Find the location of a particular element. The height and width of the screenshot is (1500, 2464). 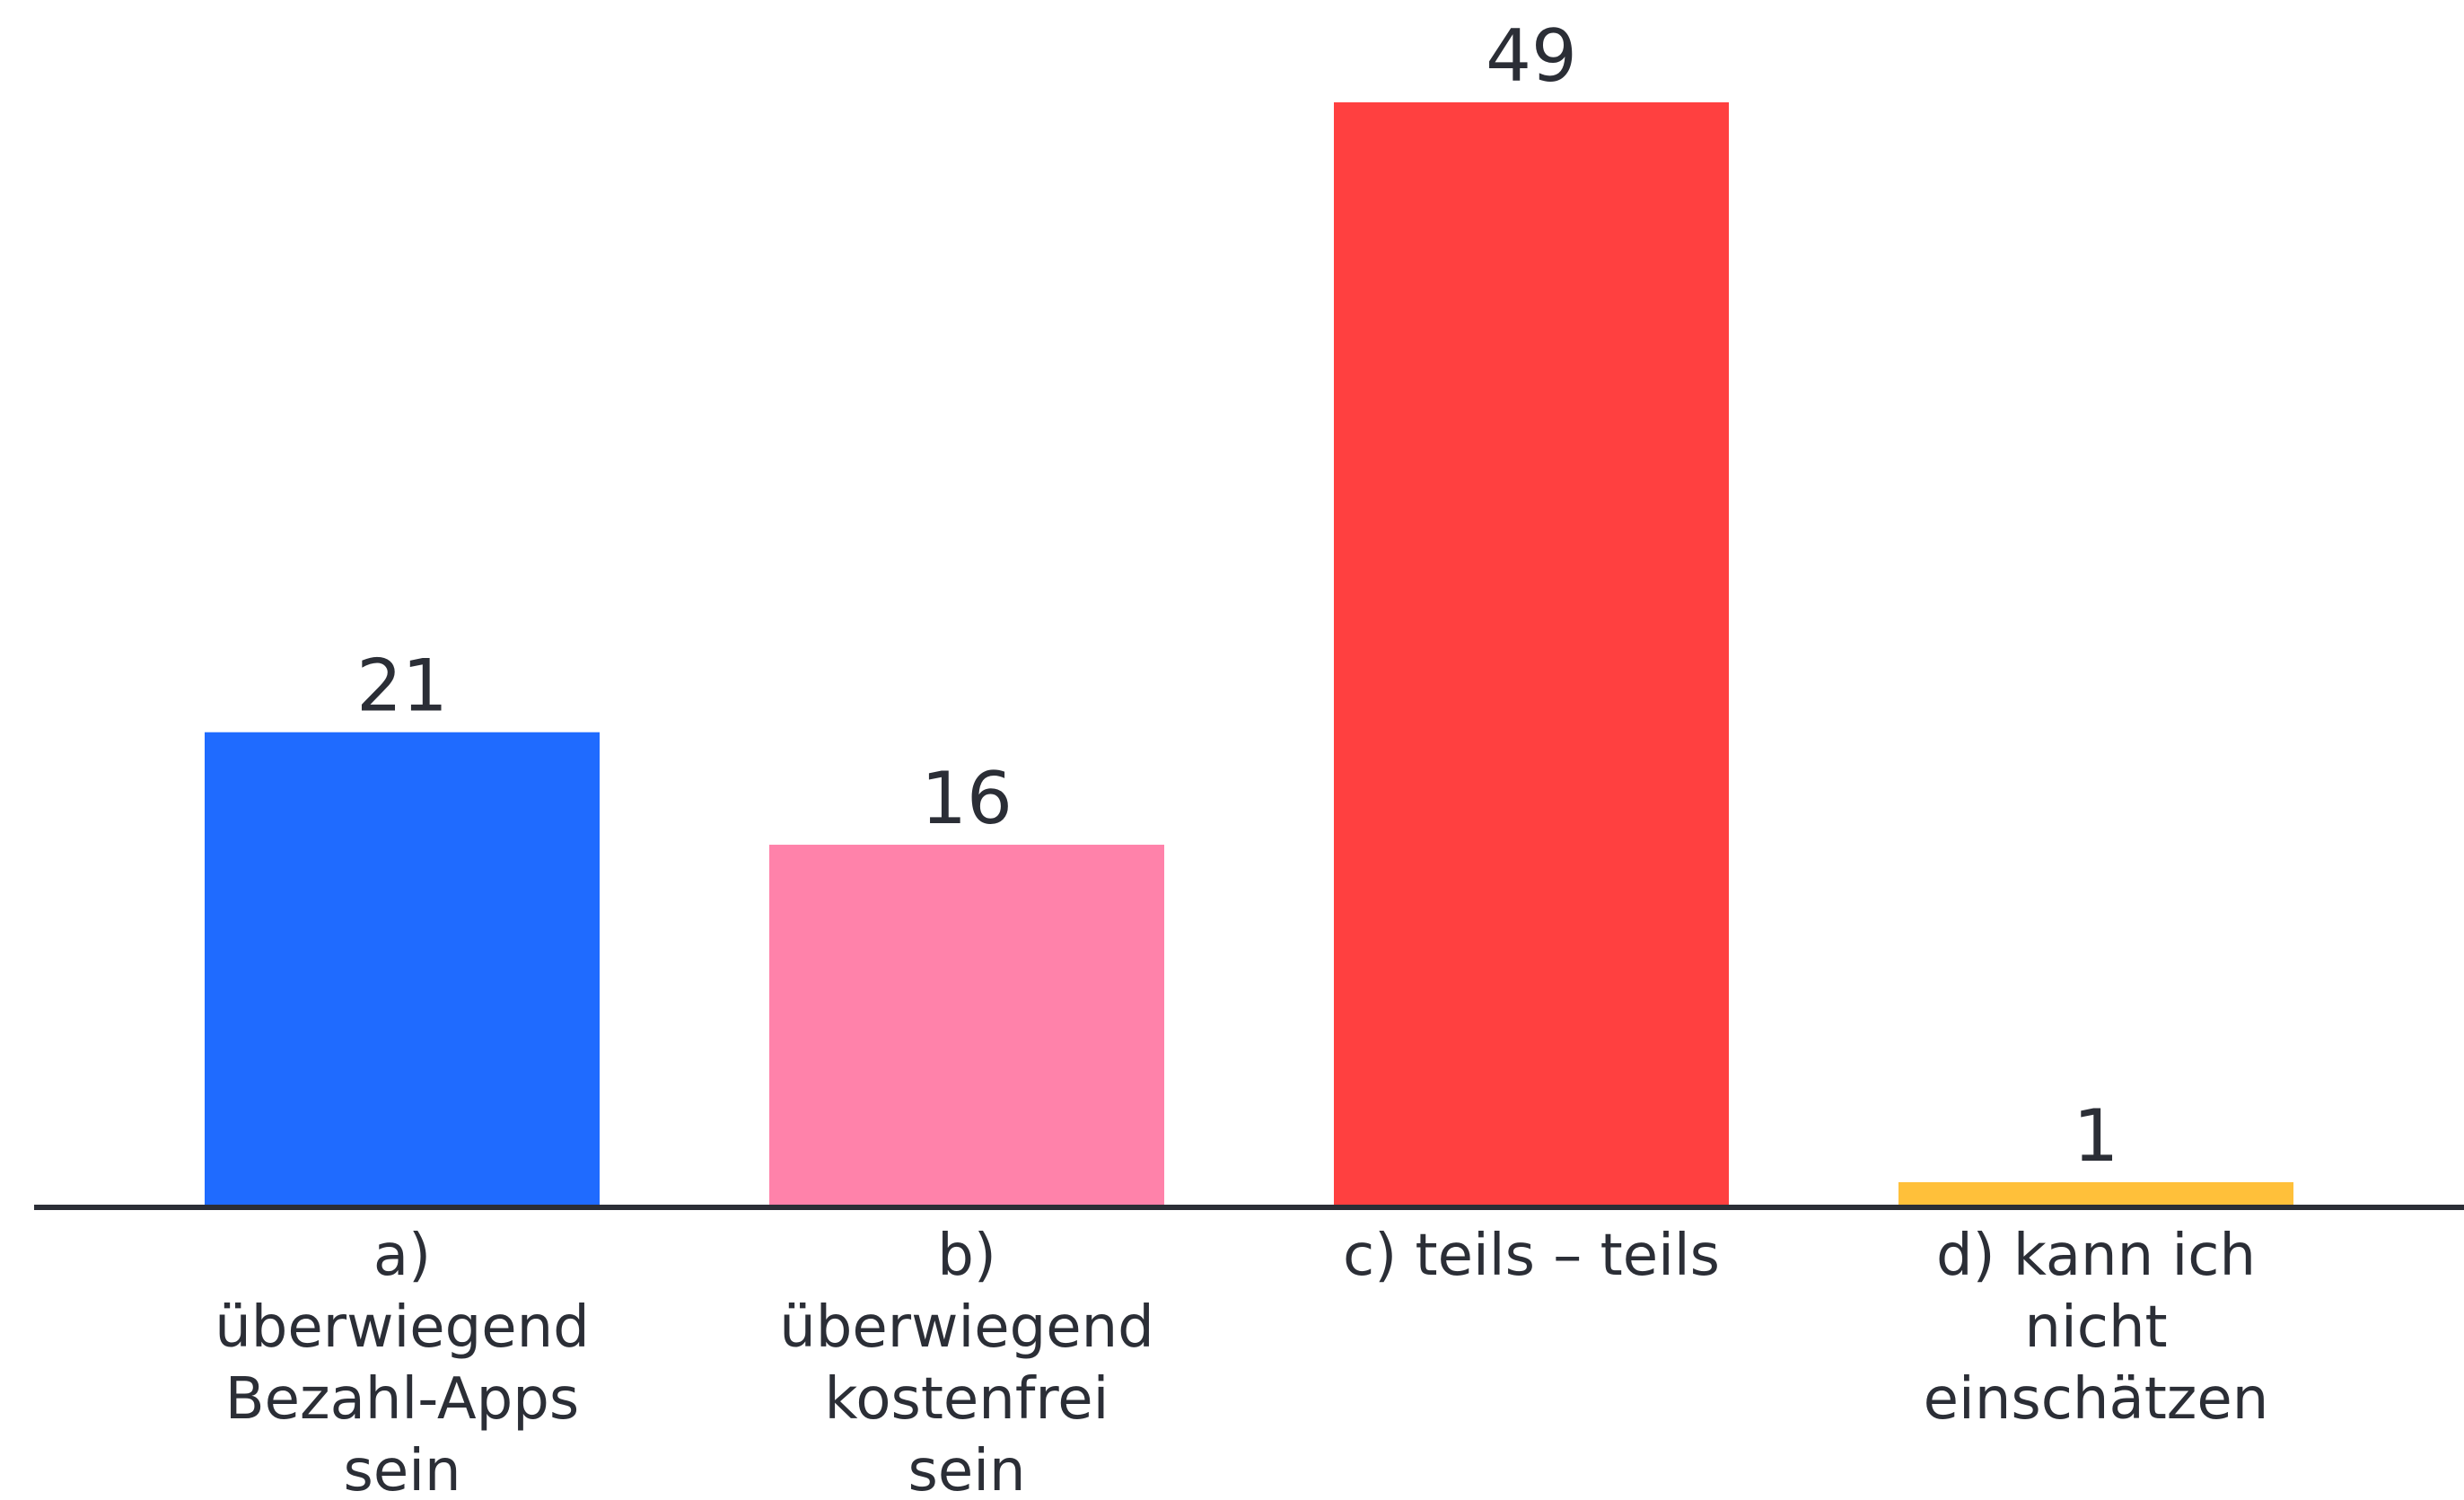

category-label-4: d) kann ich nicht einschätzen is located at coordinates (2097, 1328).